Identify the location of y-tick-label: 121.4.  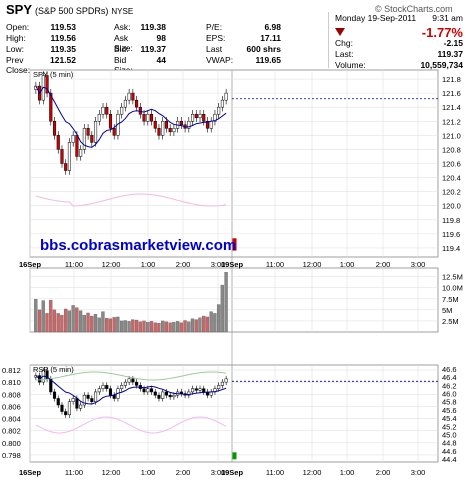
(451, 107).